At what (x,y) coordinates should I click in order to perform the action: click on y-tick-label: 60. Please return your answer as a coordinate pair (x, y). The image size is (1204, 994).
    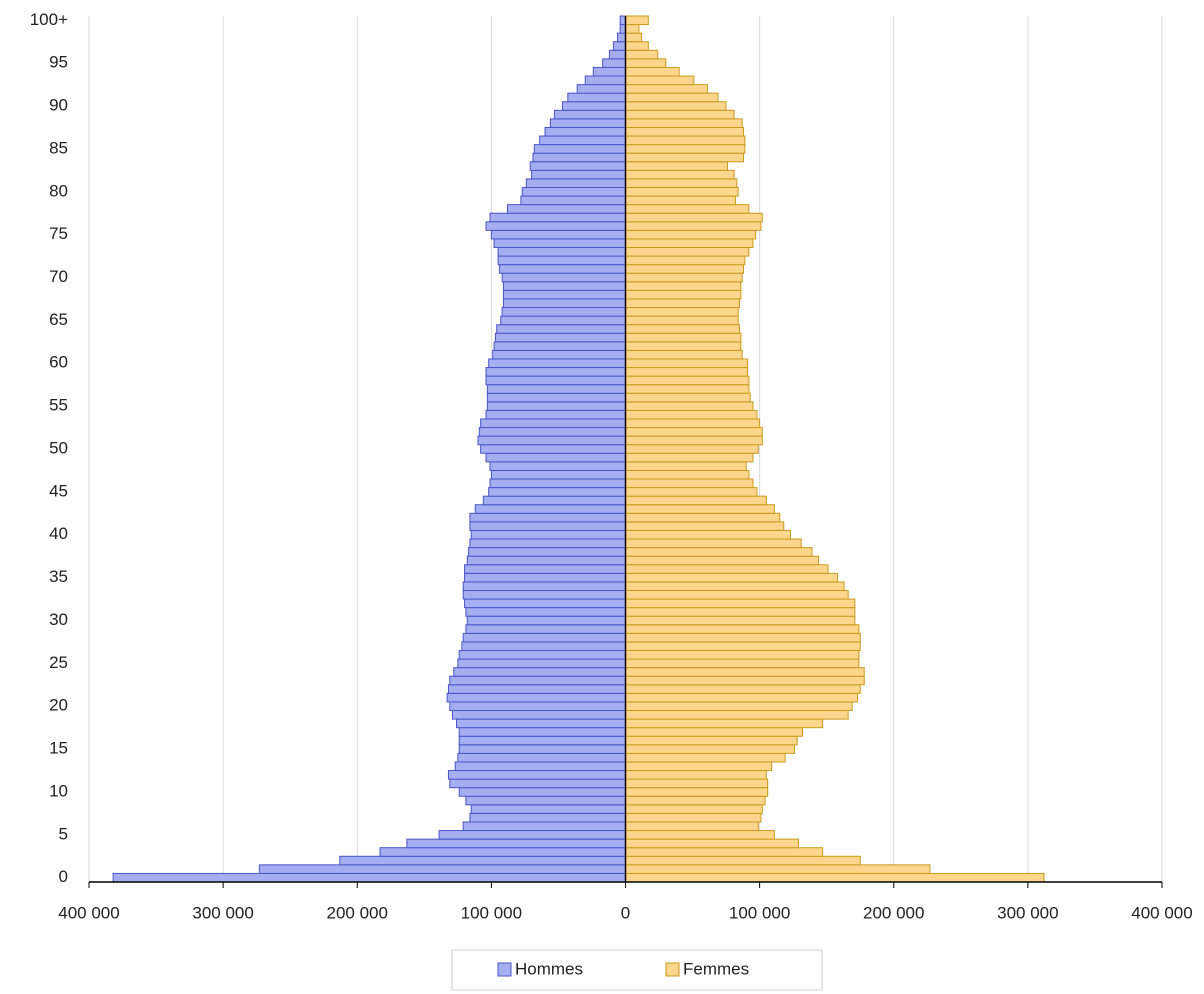
    Looking at the image, I should click on (58, 362).